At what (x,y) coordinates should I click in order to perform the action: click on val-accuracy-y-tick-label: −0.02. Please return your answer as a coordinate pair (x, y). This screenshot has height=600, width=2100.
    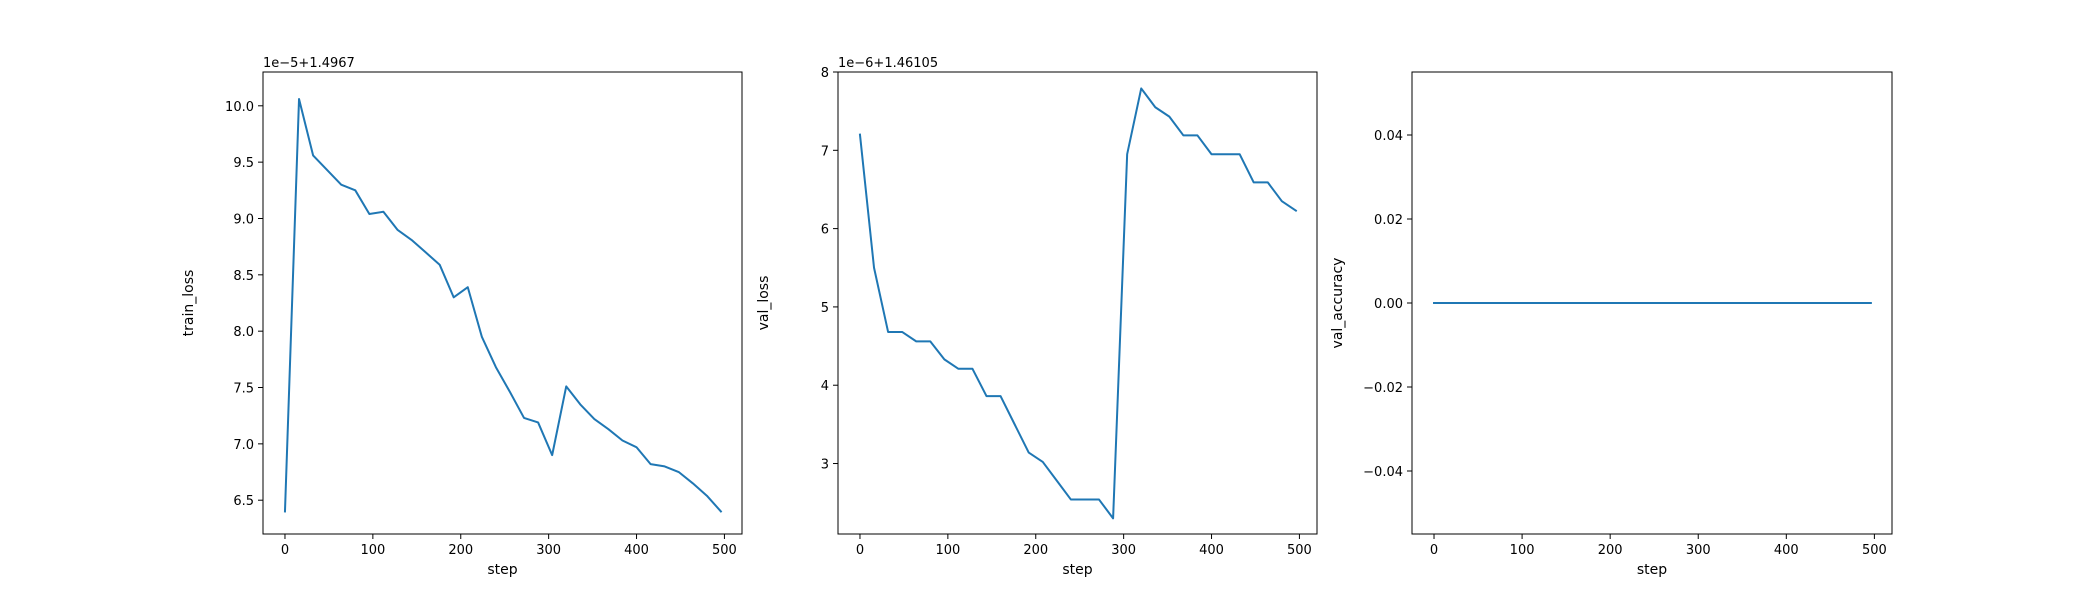
    Looking at the image, I should click on (1383, 388).